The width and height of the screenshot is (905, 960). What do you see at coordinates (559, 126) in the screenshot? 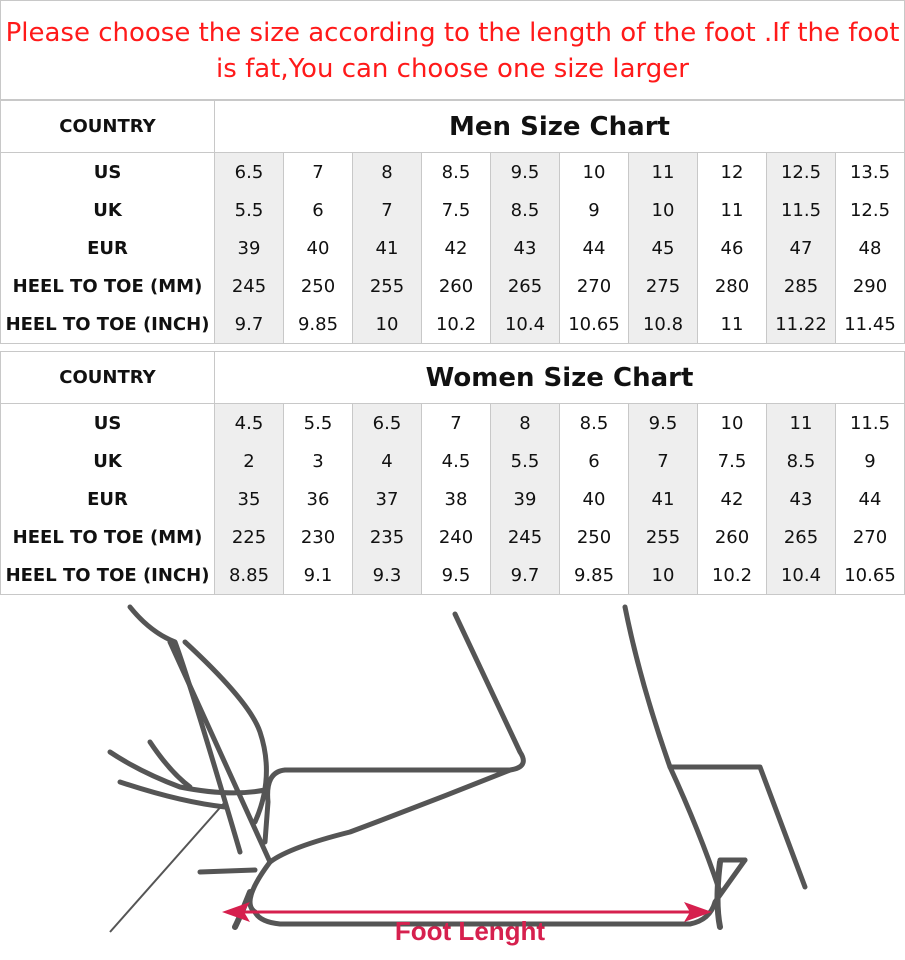
I see `chart-title: Men Size Chart` at bounding box center [559, 126].